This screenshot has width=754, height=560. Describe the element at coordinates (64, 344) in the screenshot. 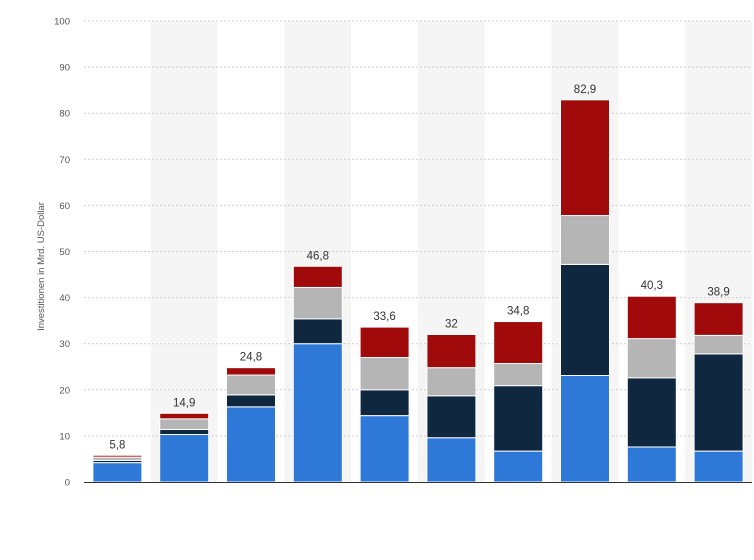

I see `y-tick-label: 30` at that location.